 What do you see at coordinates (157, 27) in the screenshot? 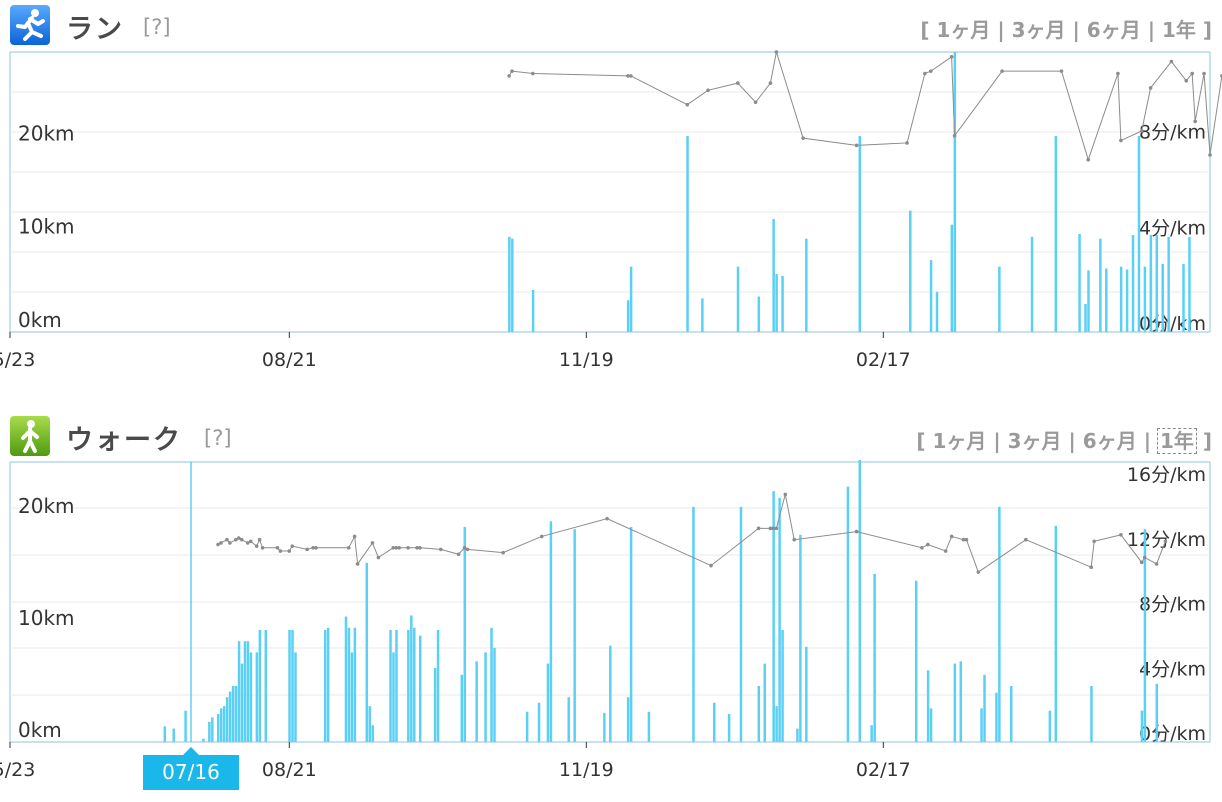
I see `run-help-link: [?]` at bounding box center [157, 27].